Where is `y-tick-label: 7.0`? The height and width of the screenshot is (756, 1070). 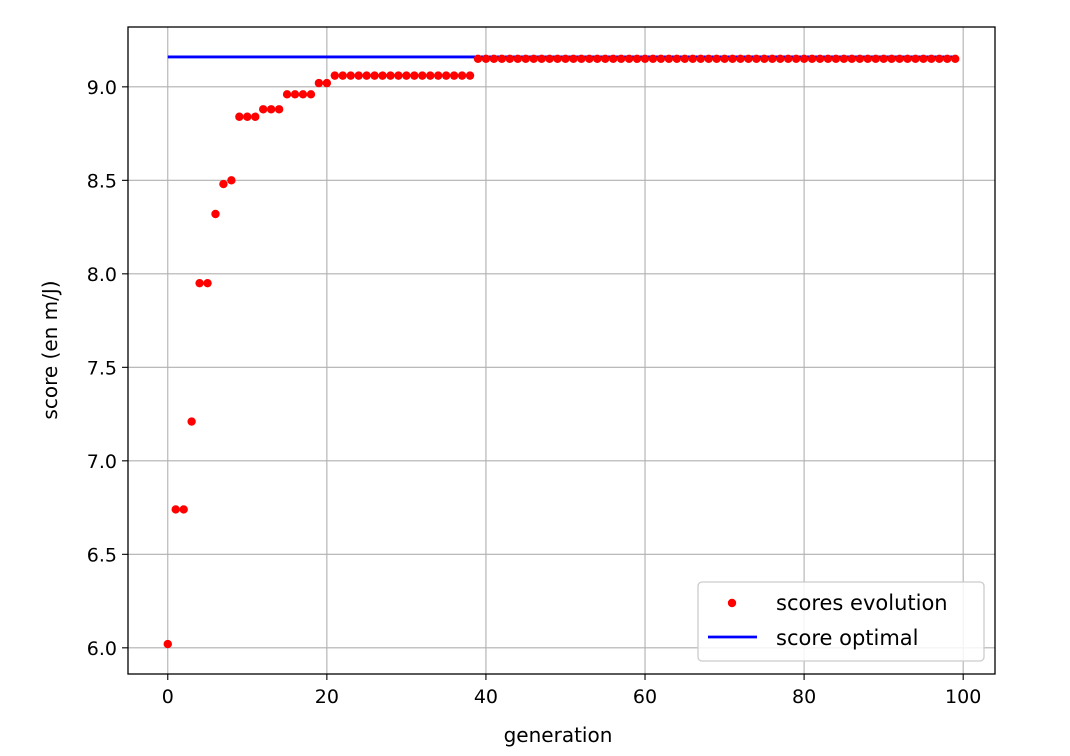
y-tick-label: 7.0 is located at coordinates (102, 462).